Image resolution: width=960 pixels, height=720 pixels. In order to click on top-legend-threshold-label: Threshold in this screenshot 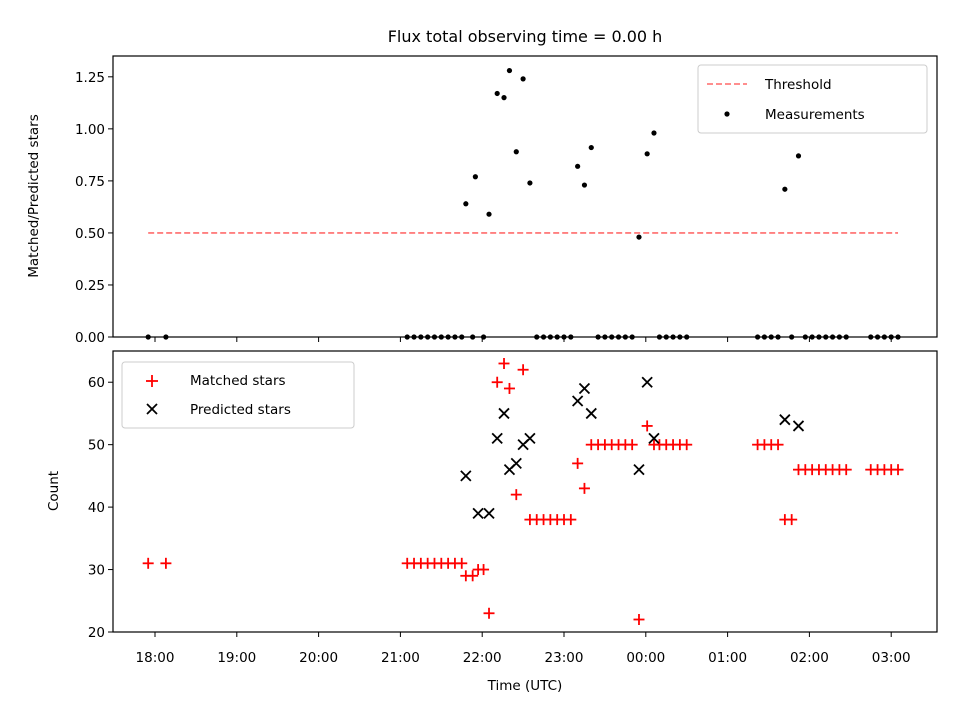, I will do `click(798, 85)`.